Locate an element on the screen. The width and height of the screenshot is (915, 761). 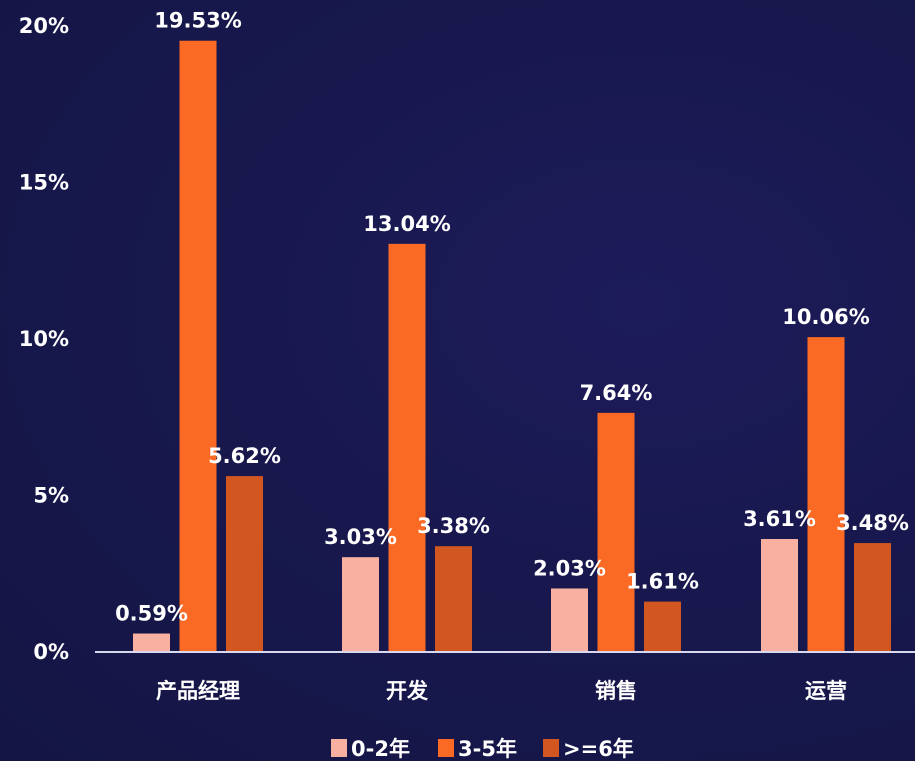
data-label: 3.48% is located at coordinates (872, 523).